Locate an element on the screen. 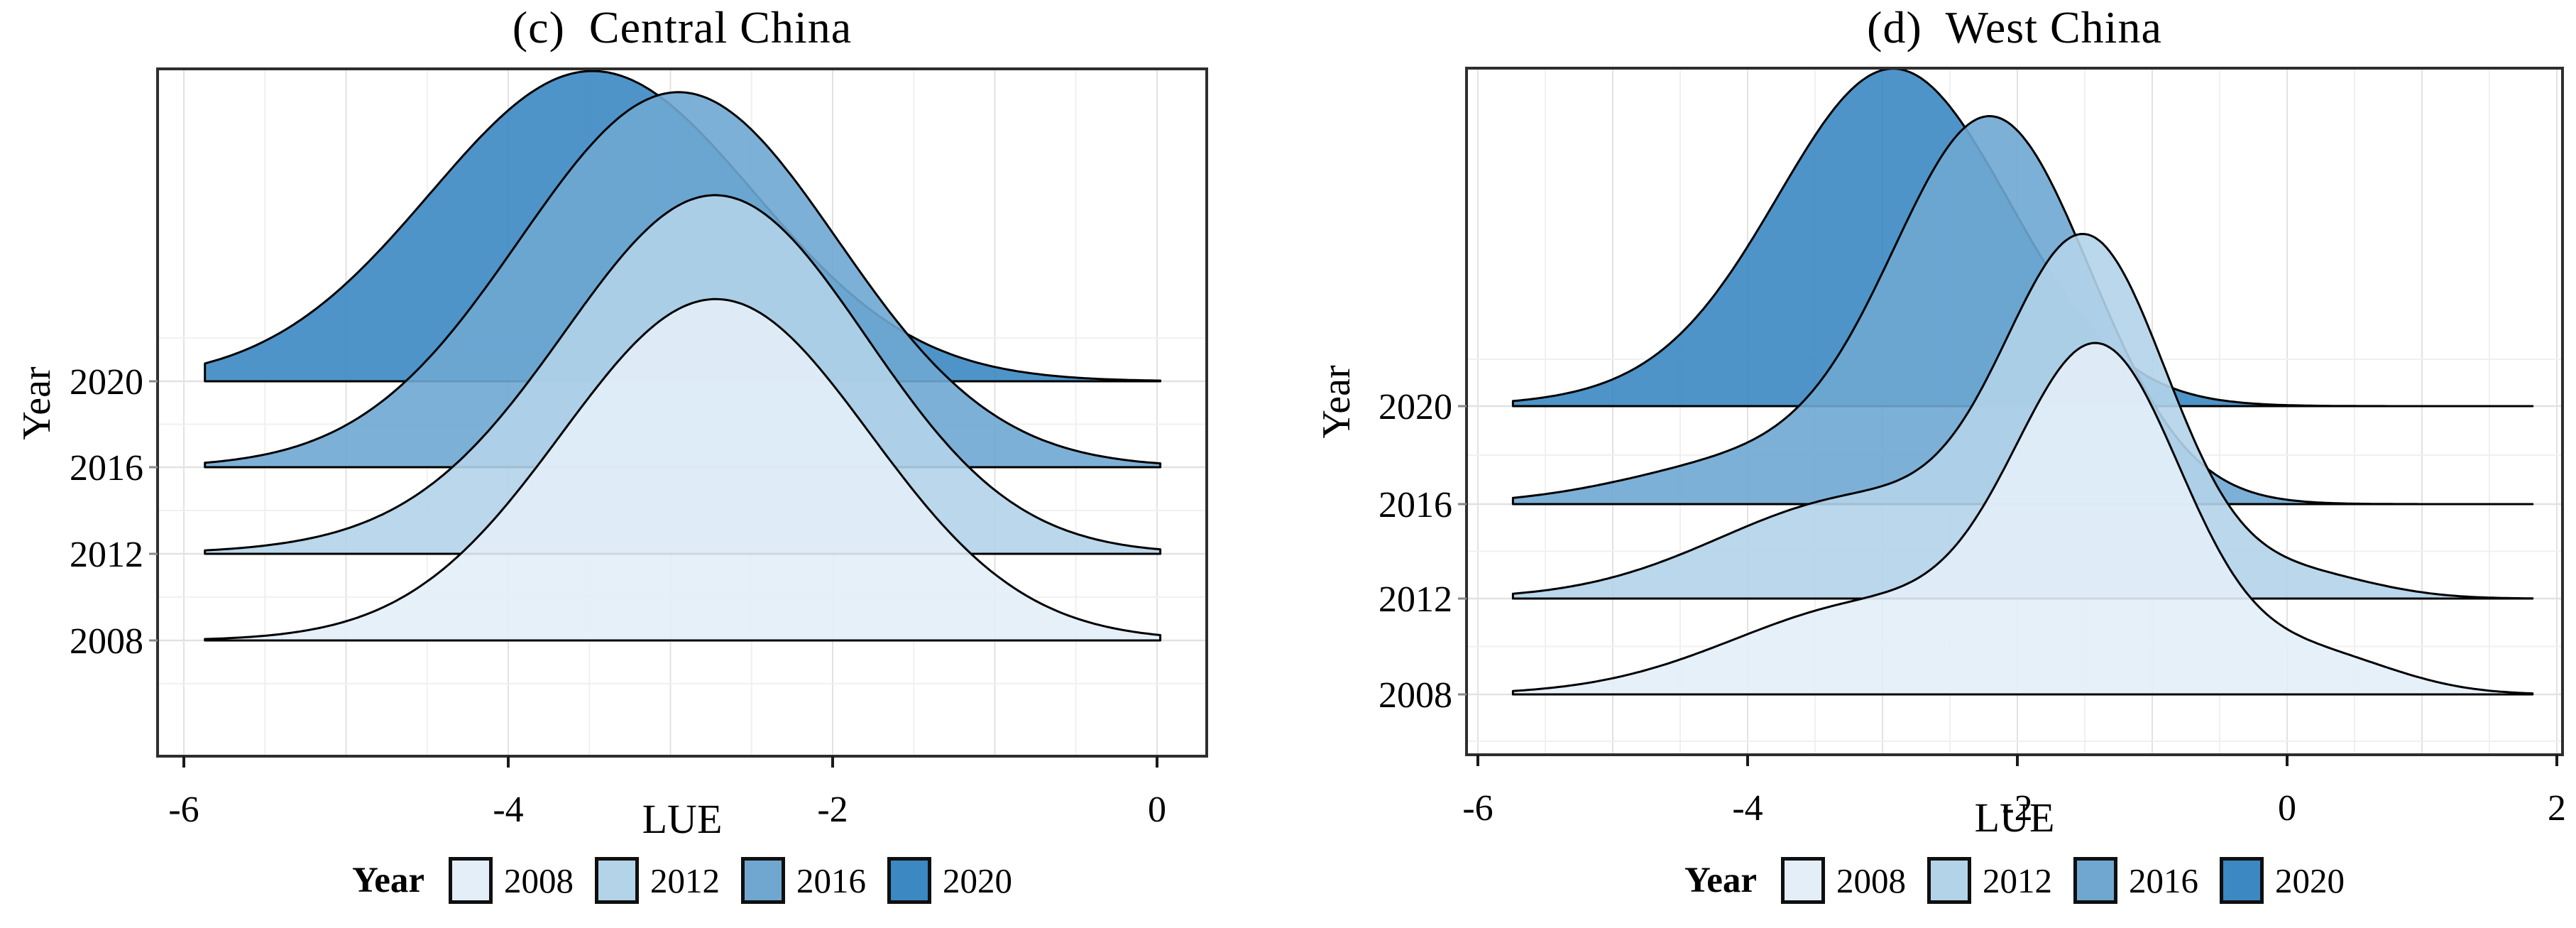 This screenshot has width=2576, height=928. panel-title: (c) Central China is located at coordinates (682, 27).